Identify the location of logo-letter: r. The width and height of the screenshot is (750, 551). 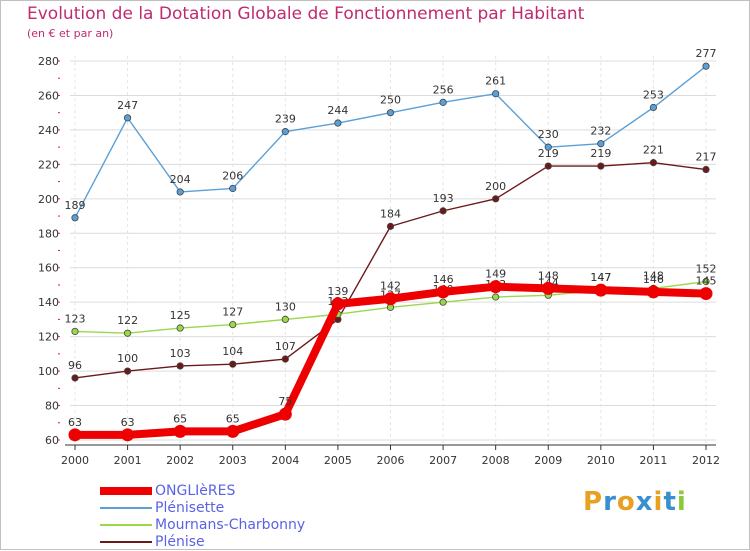
(610, 502).